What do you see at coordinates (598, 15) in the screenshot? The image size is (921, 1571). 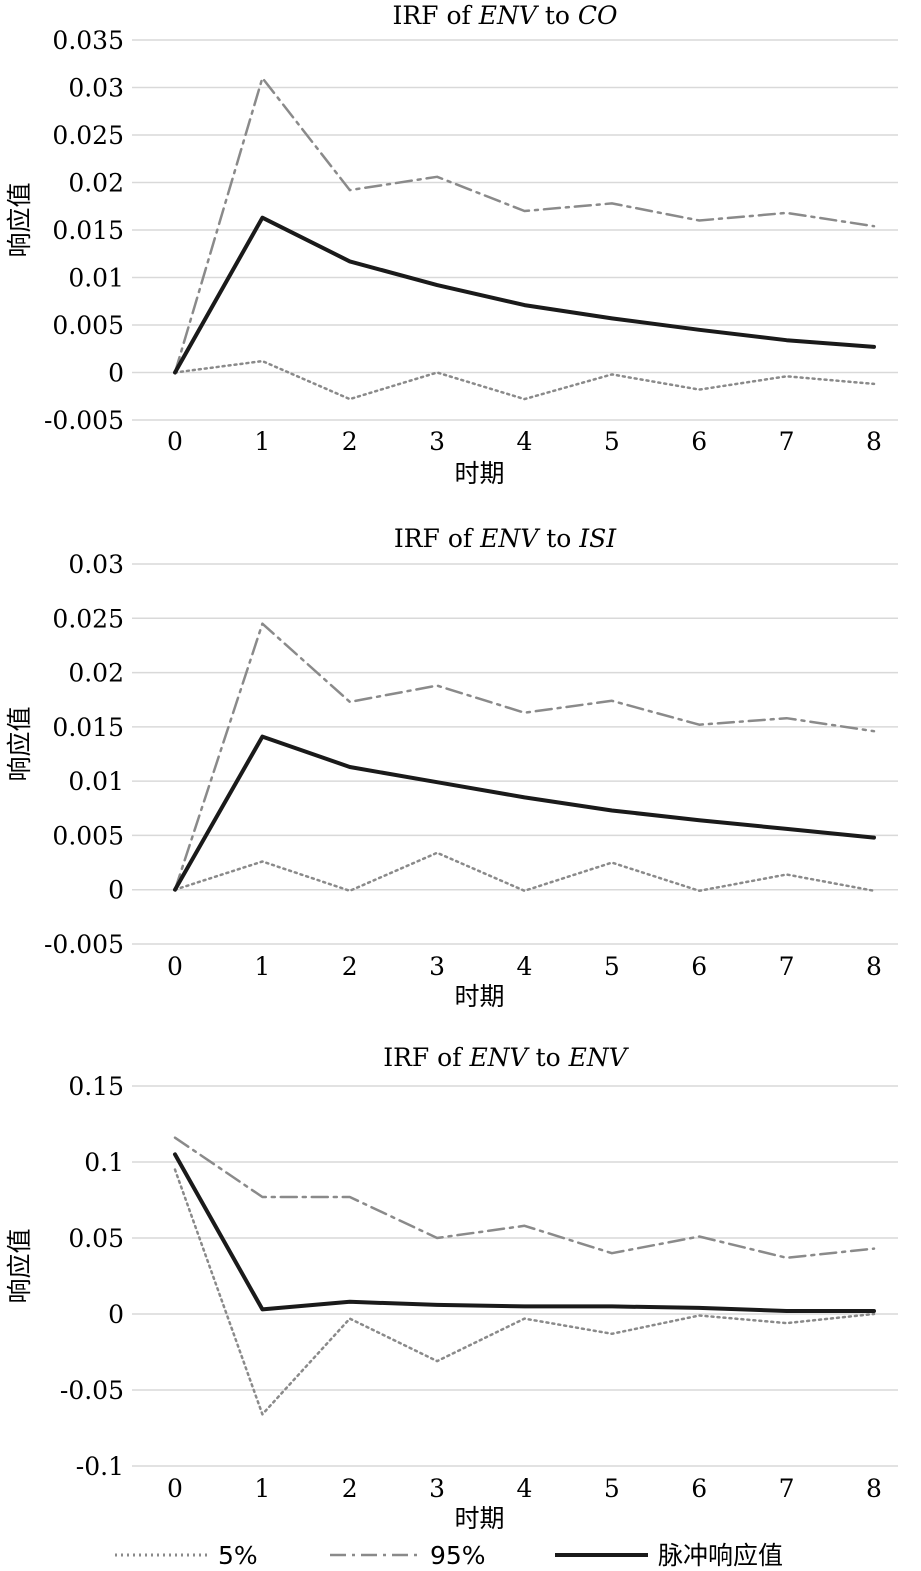 I see `chart-title-b: CO` at bounding box center [598, 15].